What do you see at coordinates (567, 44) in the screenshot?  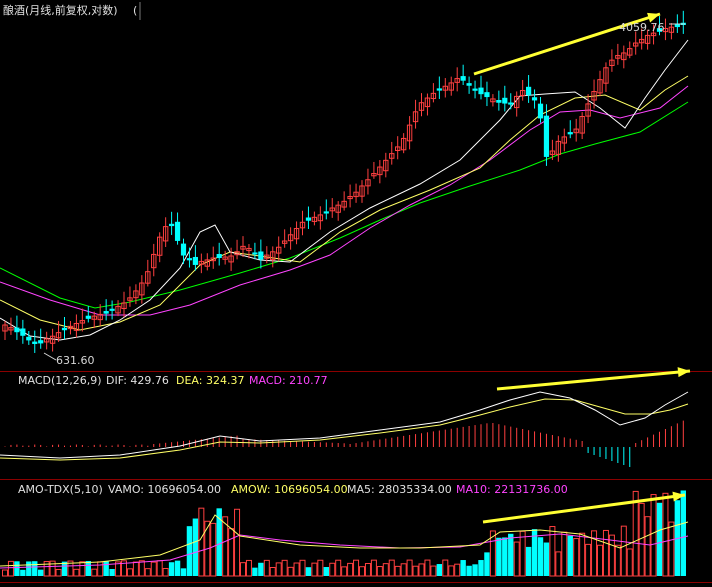 I see `trend-arrow` at bounding box center [567, 44].